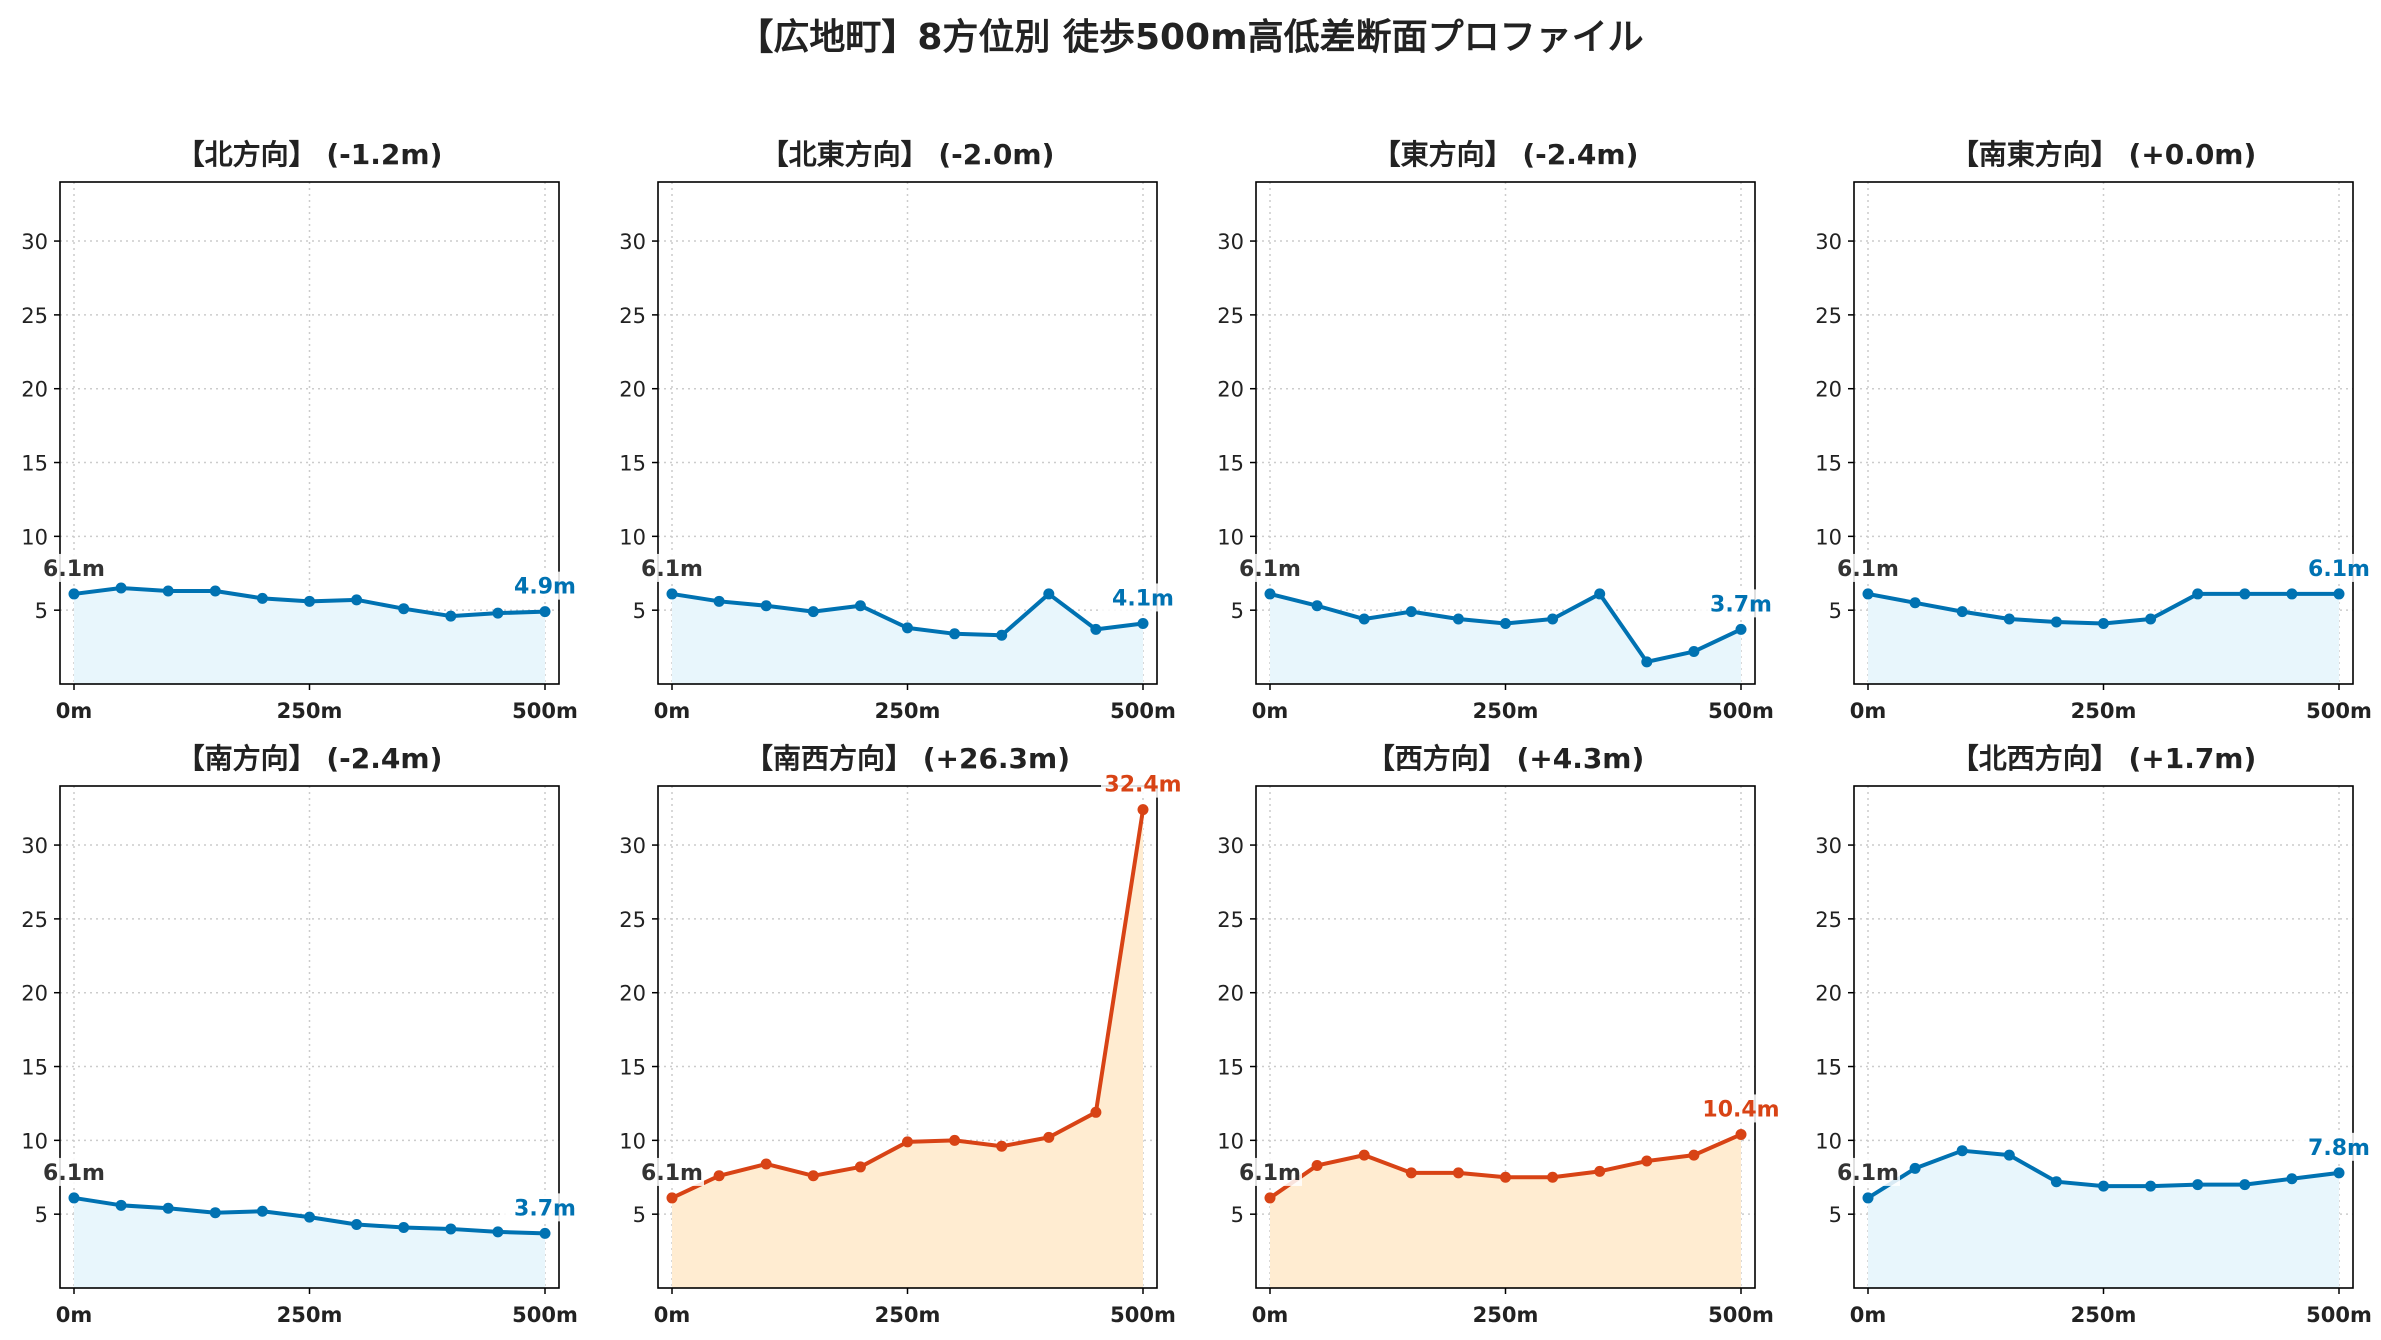  What do you see at coordinates (908, 154) in the screenshot?
I see `chart-title: 【北東方向】 (-2.0m)` at bounding box center [908, 154].